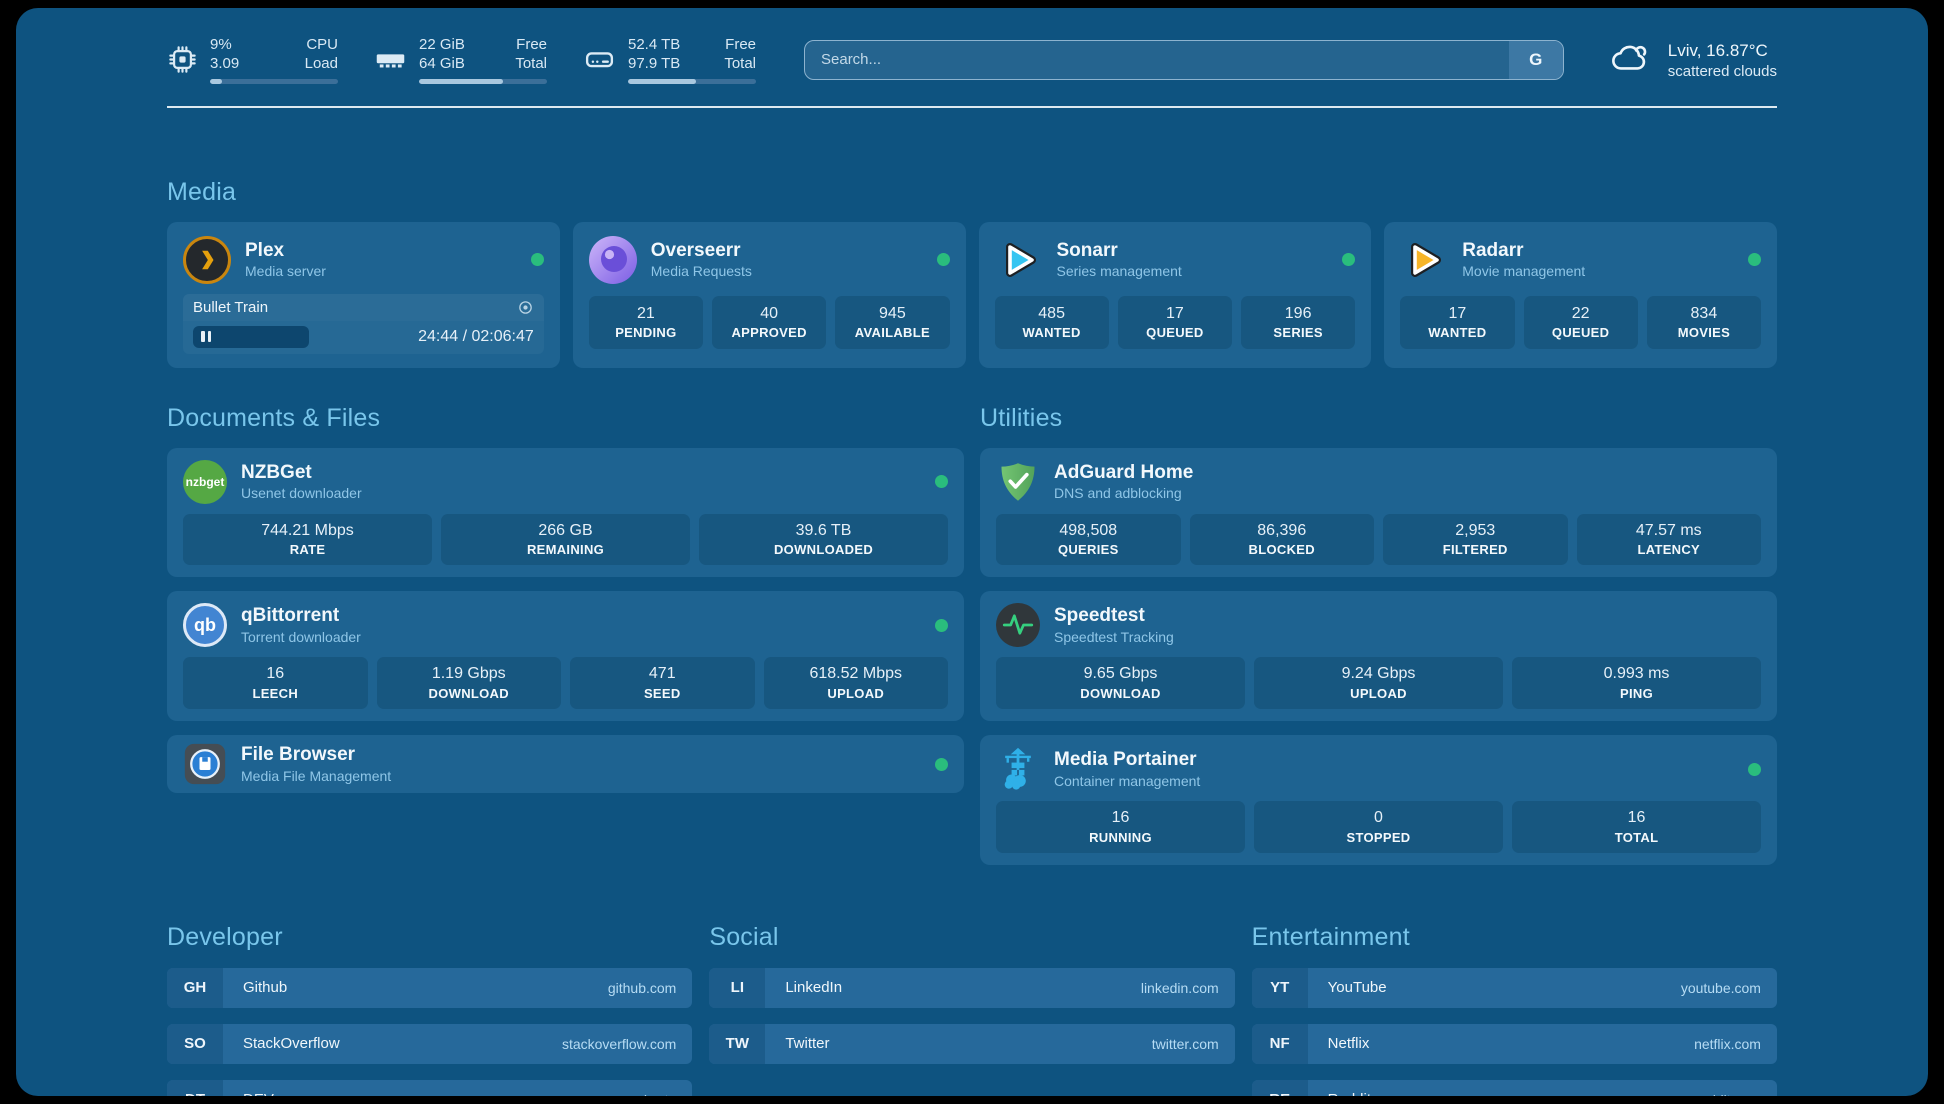  What do you see at coordinates (744, 936) in the screenshot?
I see `section-title-social: Social` at bounding box center [744, 936].